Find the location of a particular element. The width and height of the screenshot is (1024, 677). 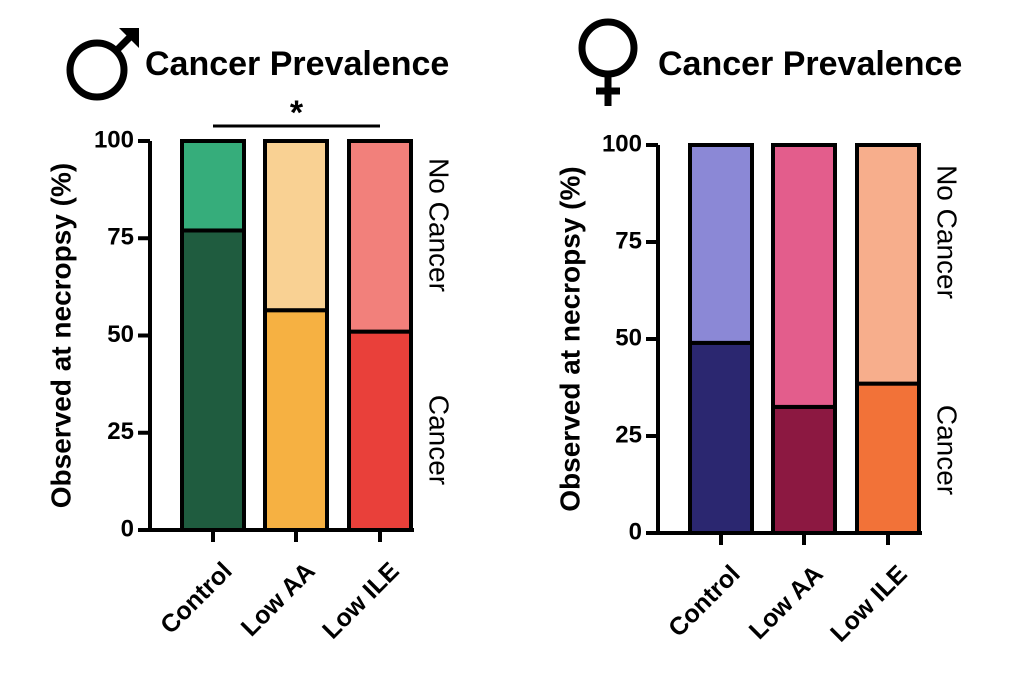

male-symbol-icon is located at coordinates (102, 64).